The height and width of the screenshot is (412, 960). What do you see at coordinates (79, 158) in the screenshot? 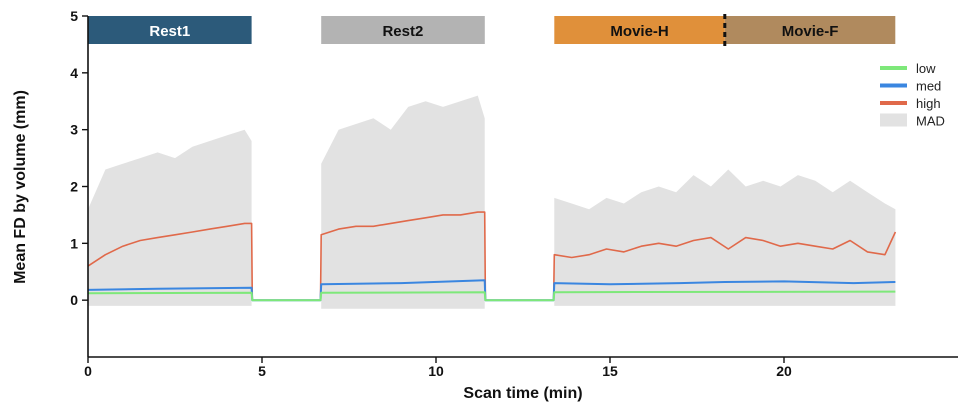
I see `y-ticks: 0 1 2 3 4 5` at bounding box center [79, 158].